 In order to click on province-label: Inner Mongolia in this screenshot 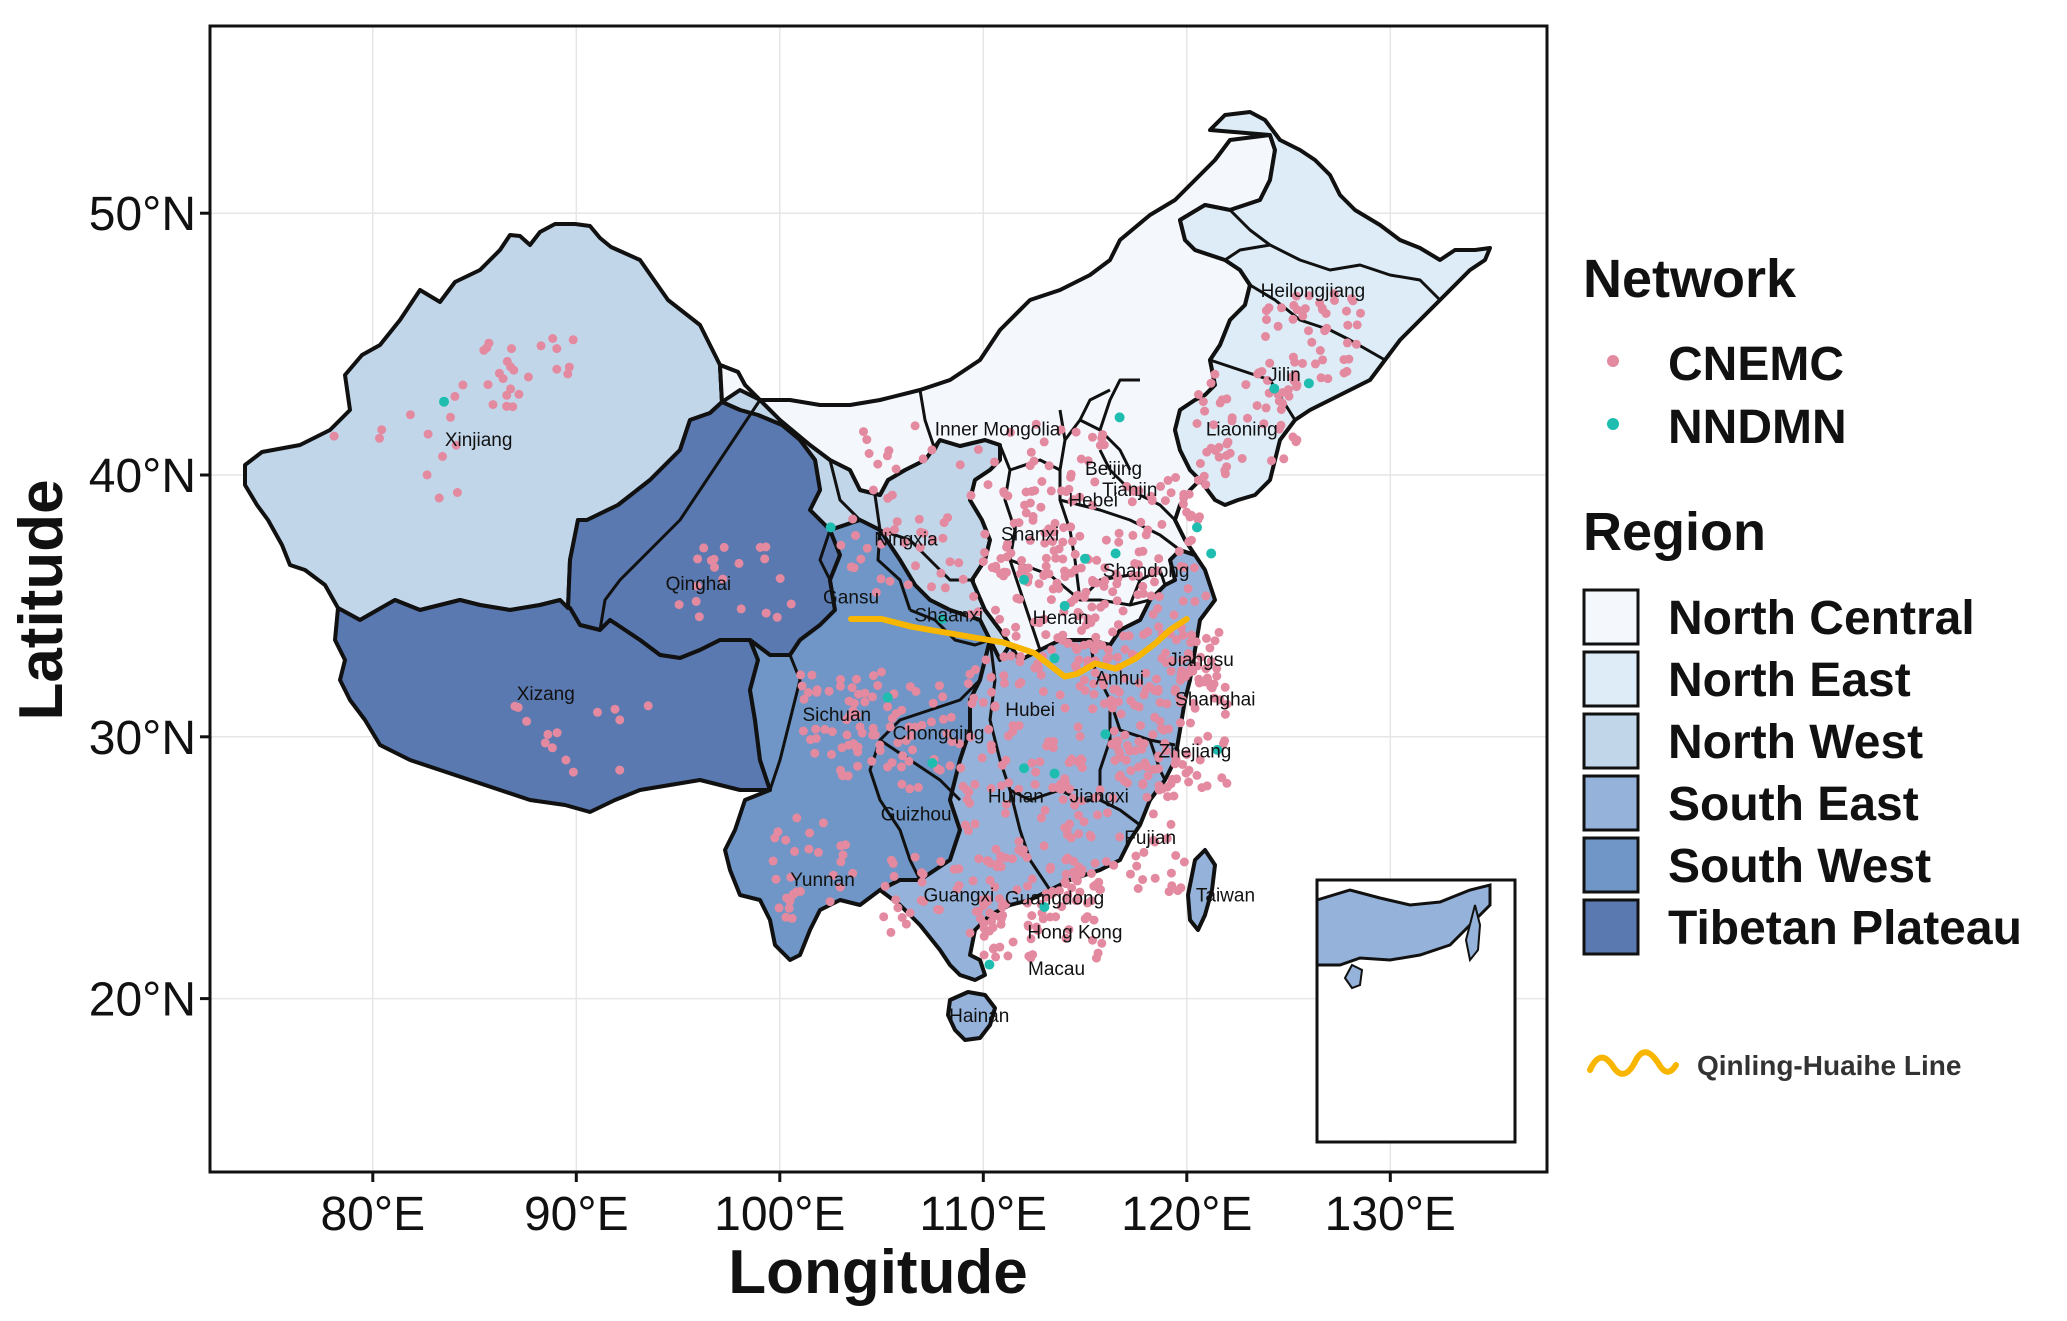, I will do `click(998, 430)`.